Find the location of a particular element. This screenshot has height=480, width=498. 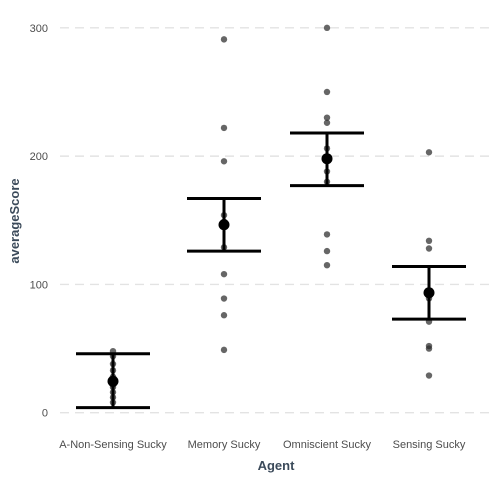

y-axis-title: averageScore is located at coordinates (14, 220).